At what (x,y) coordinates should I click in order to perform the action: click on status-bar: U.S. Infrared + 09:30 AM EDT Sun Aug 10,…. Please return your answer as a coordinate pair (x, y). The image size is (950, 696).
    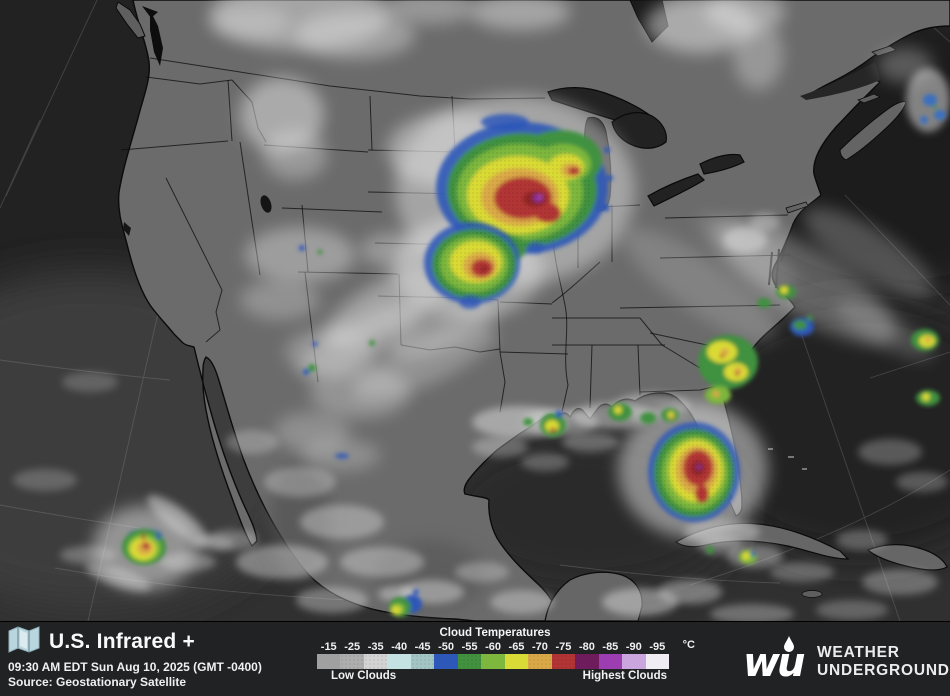
    Looking at the image, I should click on (475, 658).